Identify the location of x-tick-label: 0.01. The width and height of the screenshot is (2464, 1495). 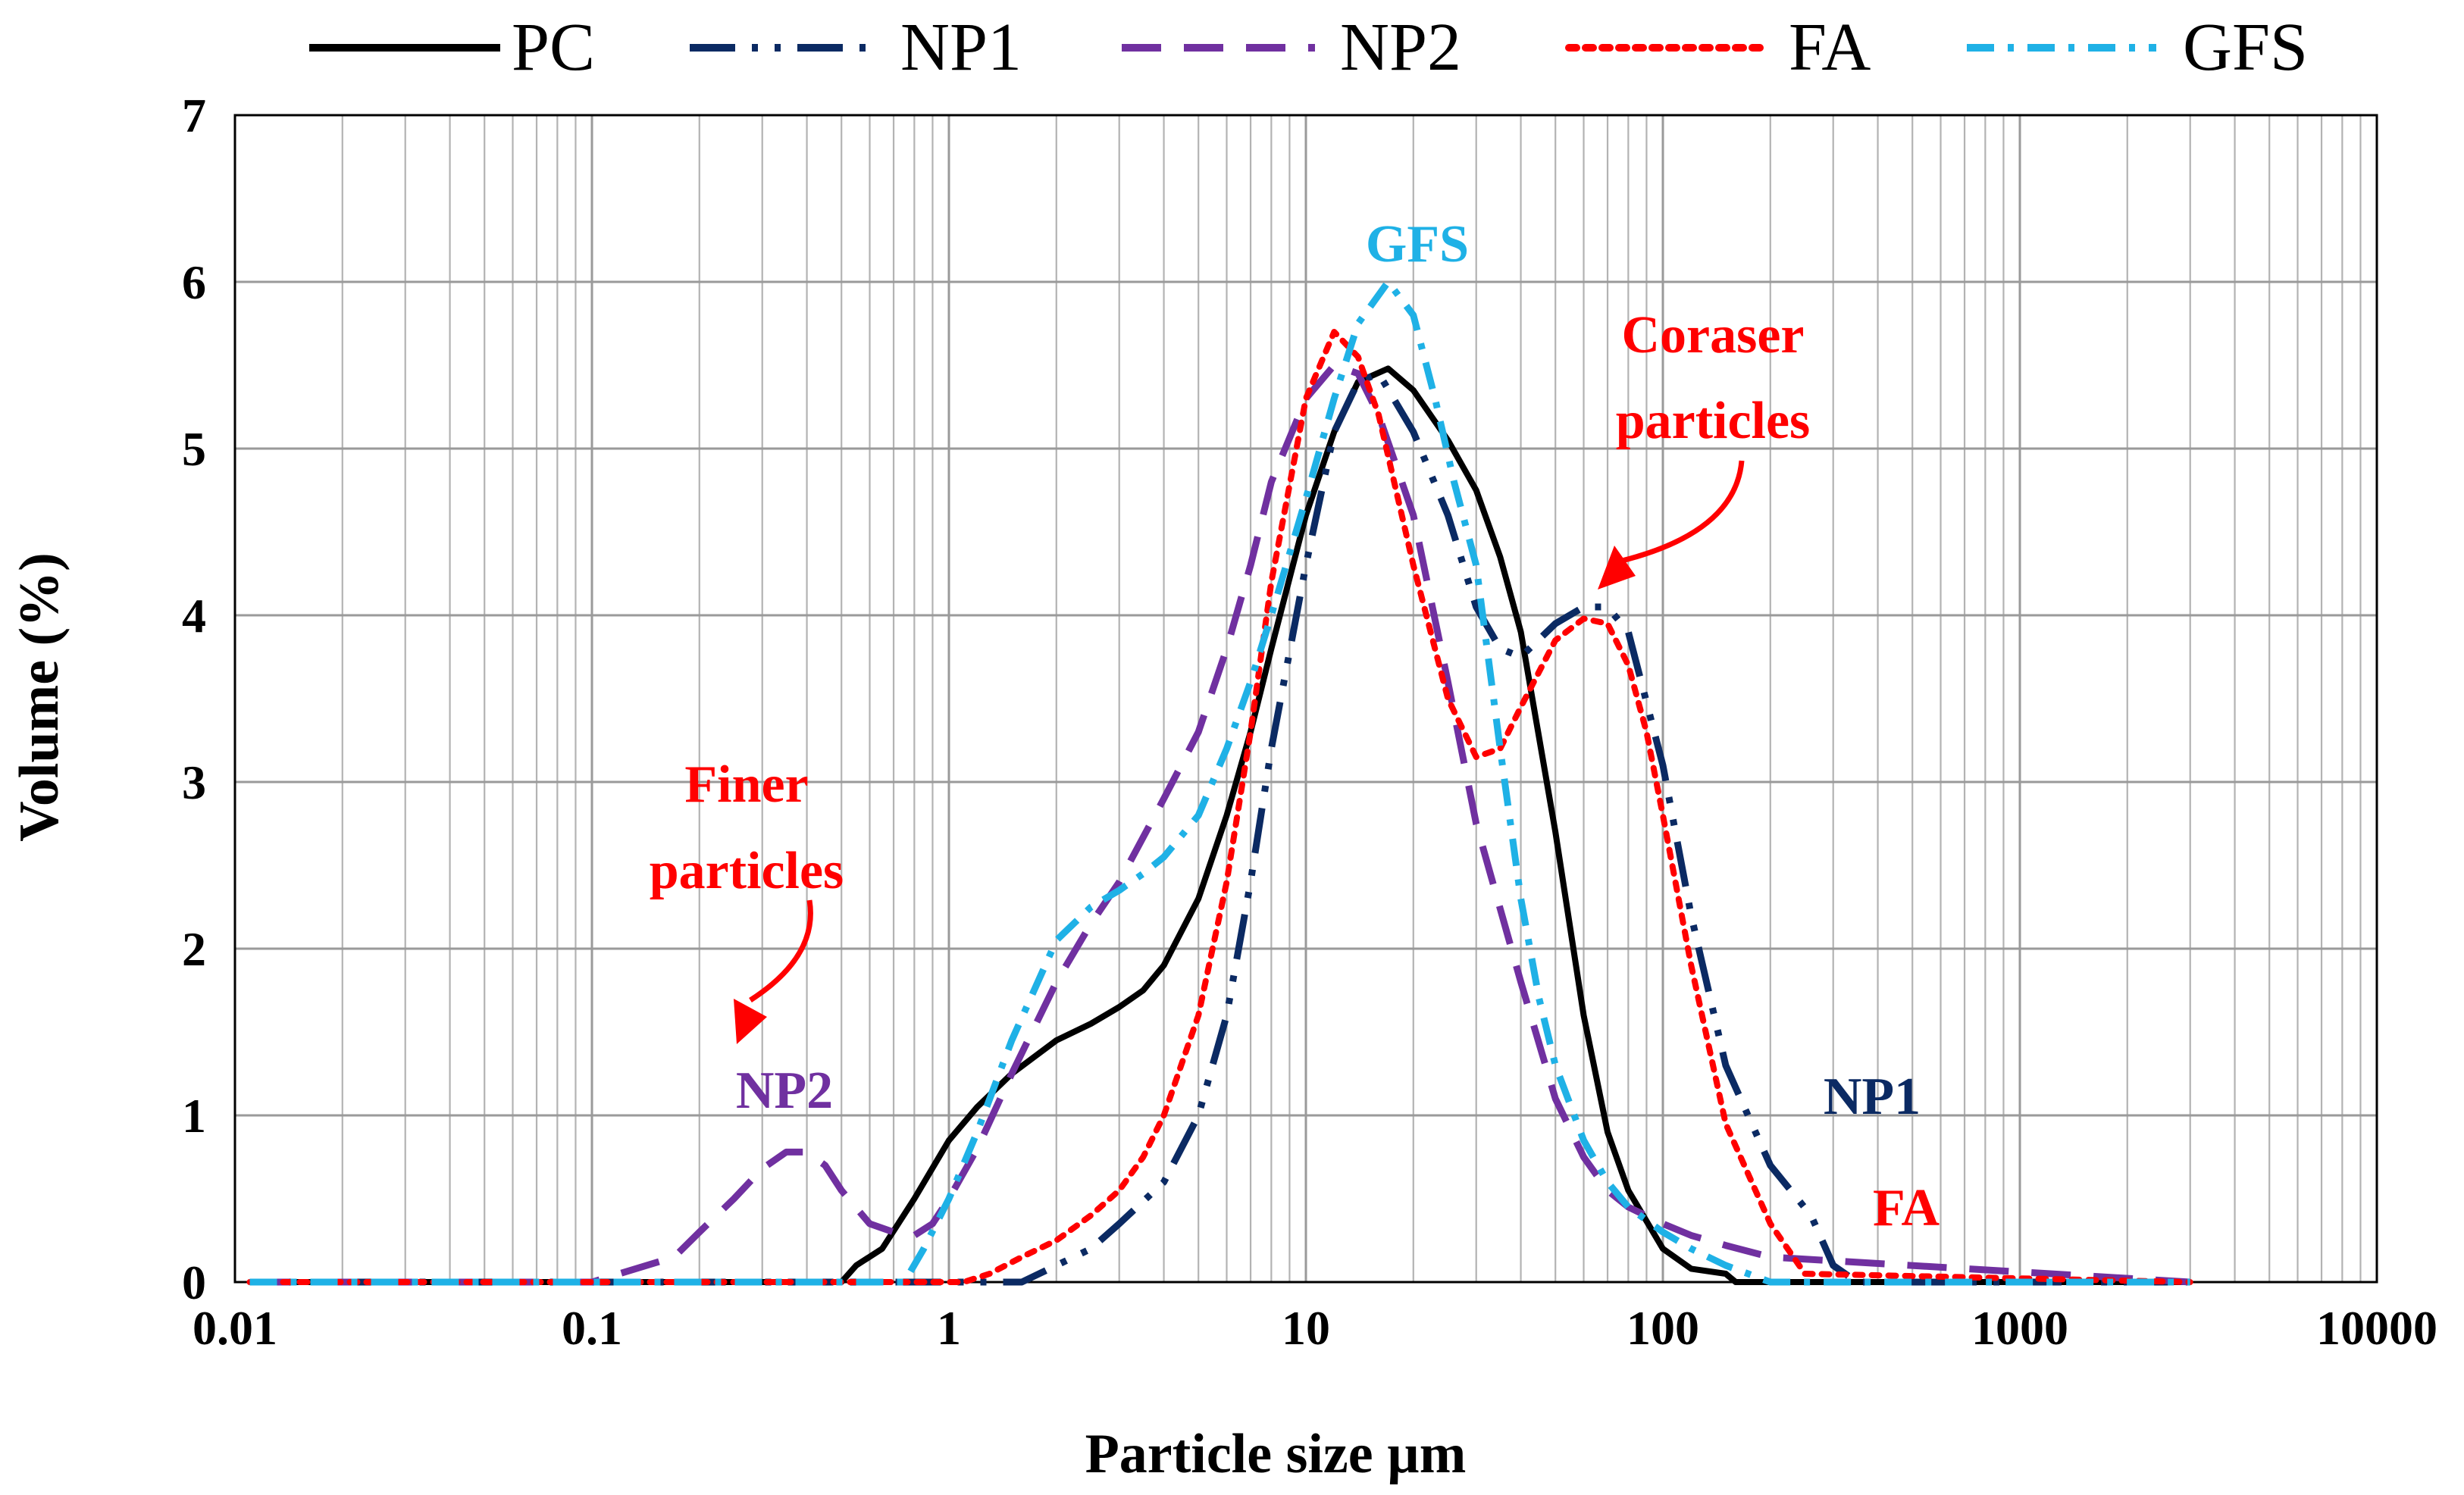
(235, 1328).